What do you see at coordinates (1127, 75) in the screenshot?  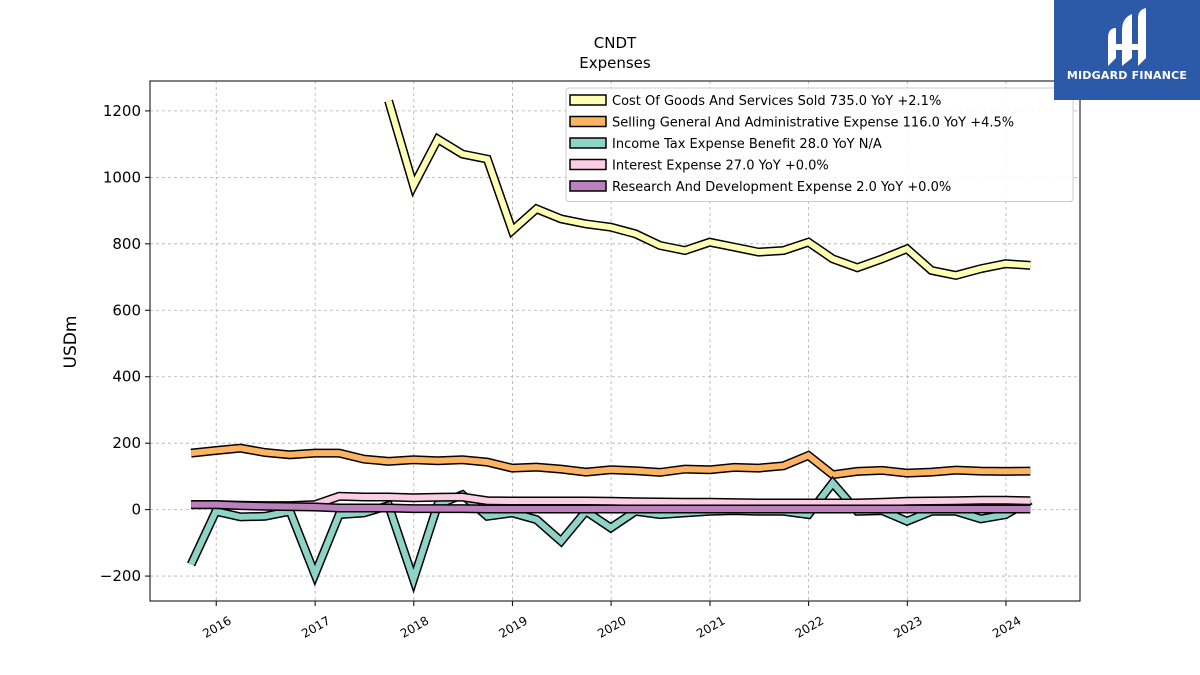 I see `brand-name: MIDGARD FINANCE` at bounding box center [1127, 75].